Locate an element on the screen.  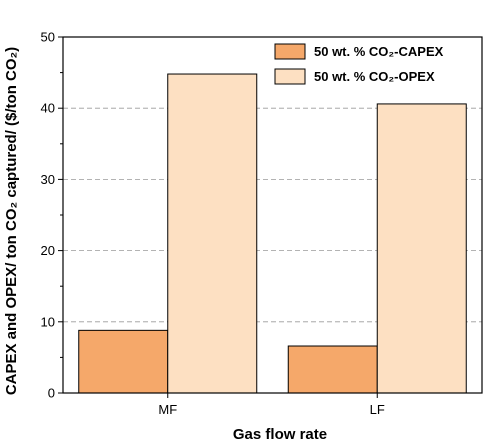
bar-mf-capex is located at coordinates (123, 361).